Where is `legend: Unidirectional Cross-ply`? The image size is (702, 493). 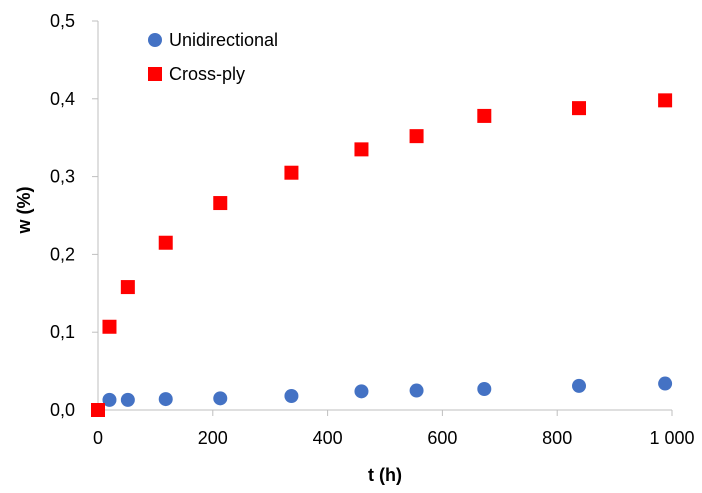
legend: Unidirectional Cross-ply is located at coordinates (213, 57).